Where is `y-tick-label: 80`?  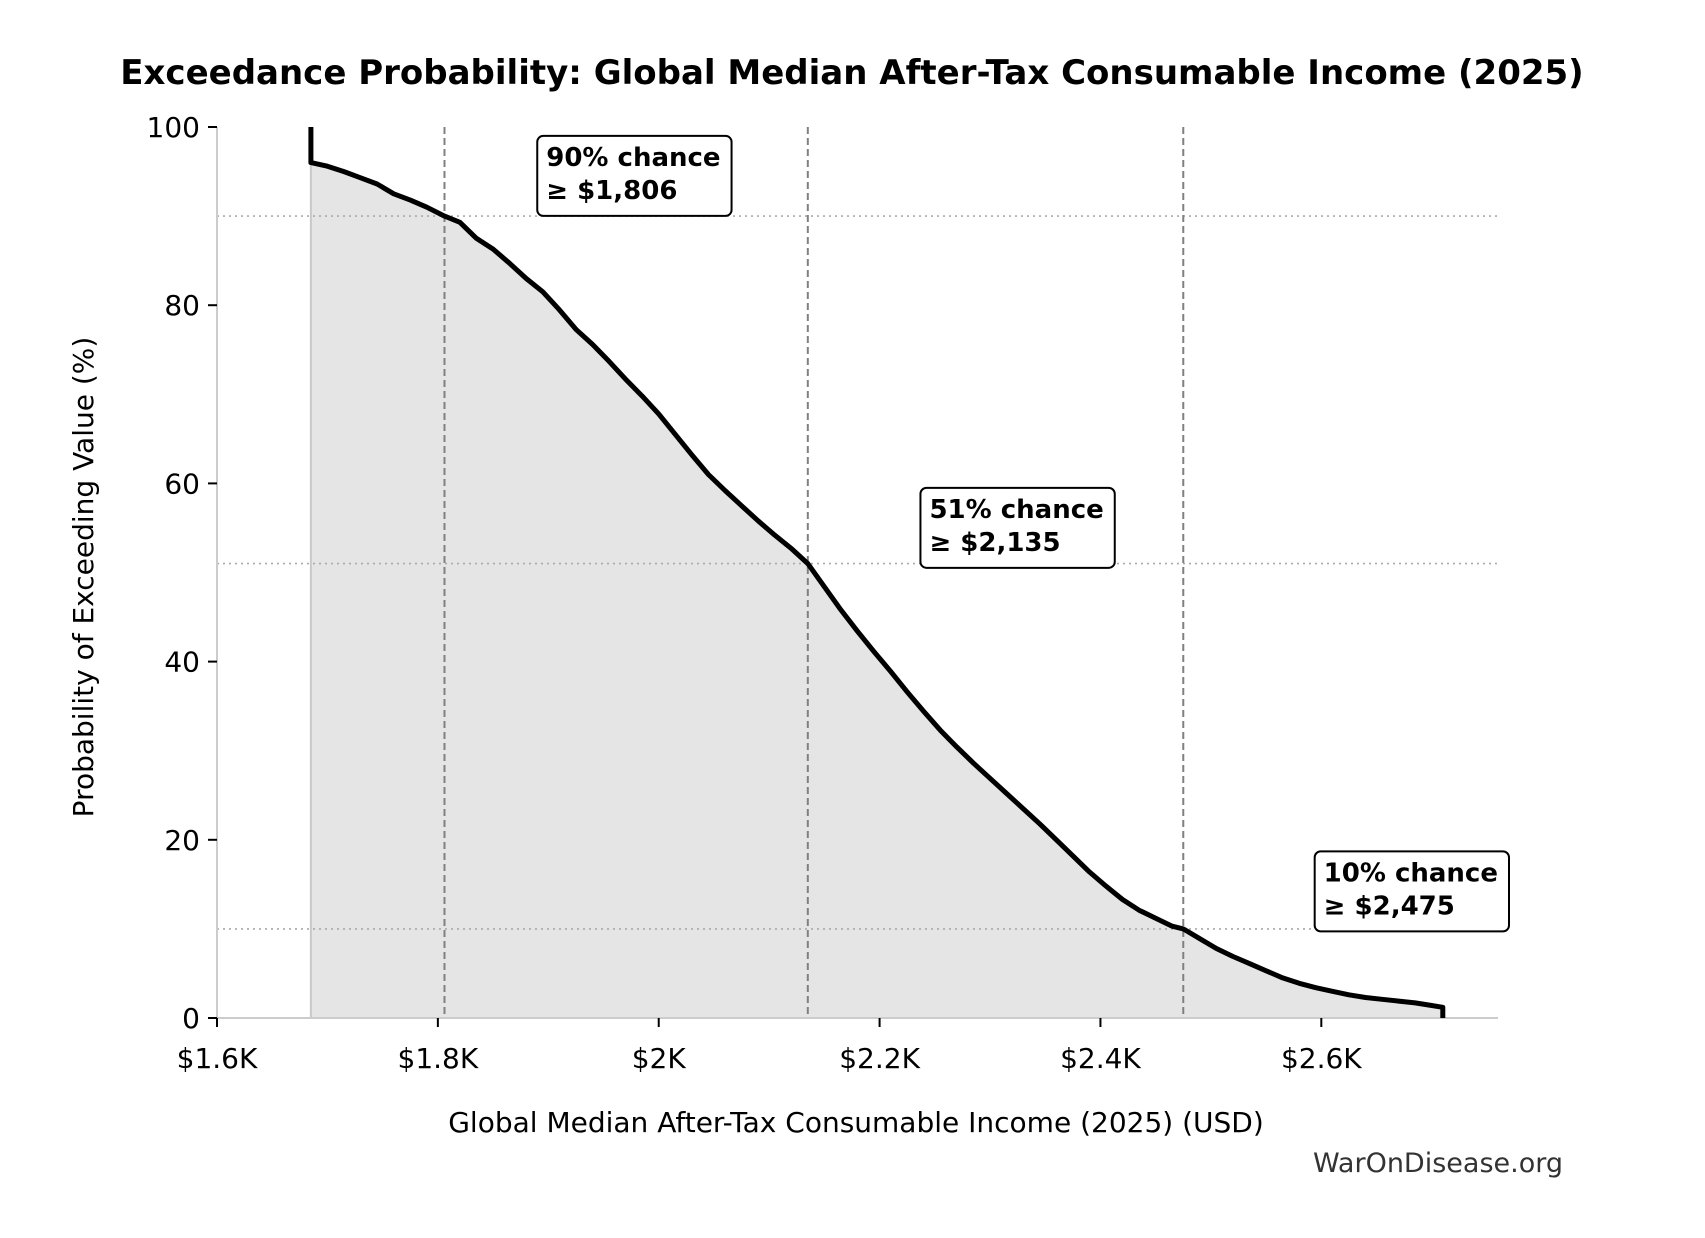 y-tick-label: 80 is located at coordinates (182, 305).